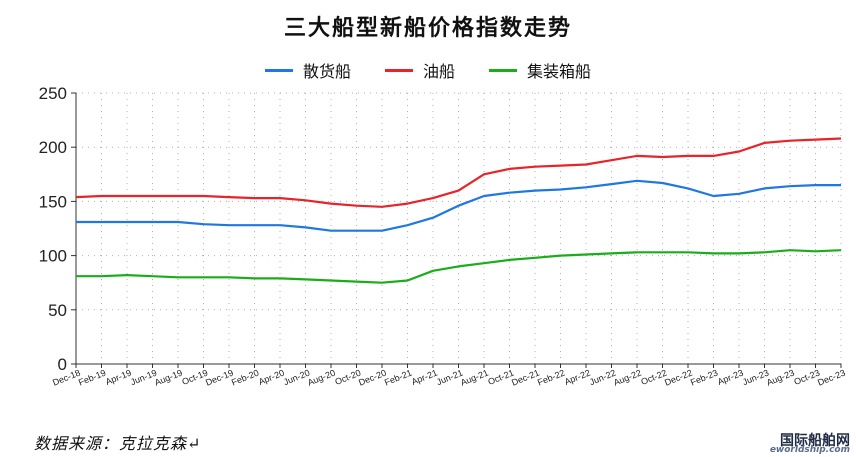 The width and height of the screenshot is (856, 457). What do you see at coordinates (245, 378) in the screenshot?
I see `x-tick-label: Feb-20` at bounding box center [245, 378].